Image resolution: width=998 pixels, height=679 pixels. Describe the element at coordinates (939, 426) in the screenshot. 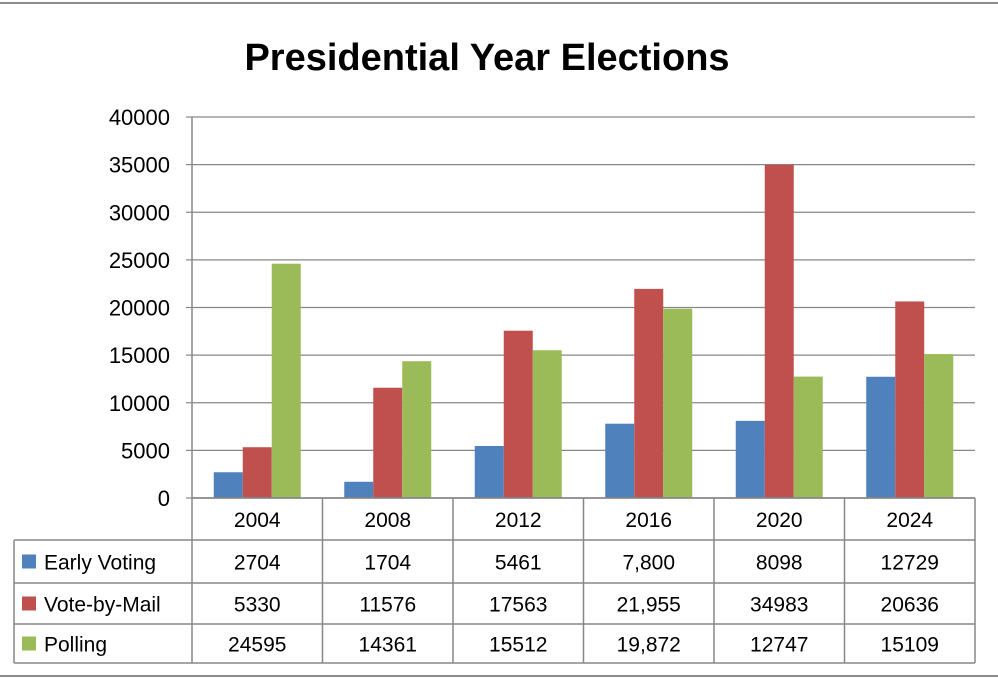

I see `bar-polling-2024` at that location.